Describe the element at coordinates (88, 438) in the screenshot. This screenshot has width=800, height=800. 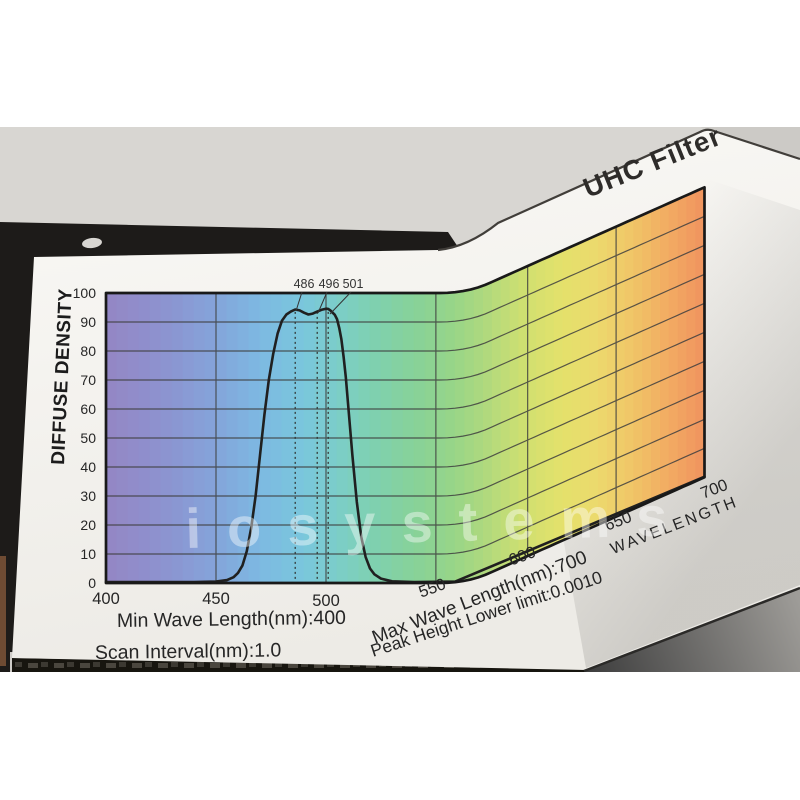
I see `y-tick-label-50: 50` at that location.